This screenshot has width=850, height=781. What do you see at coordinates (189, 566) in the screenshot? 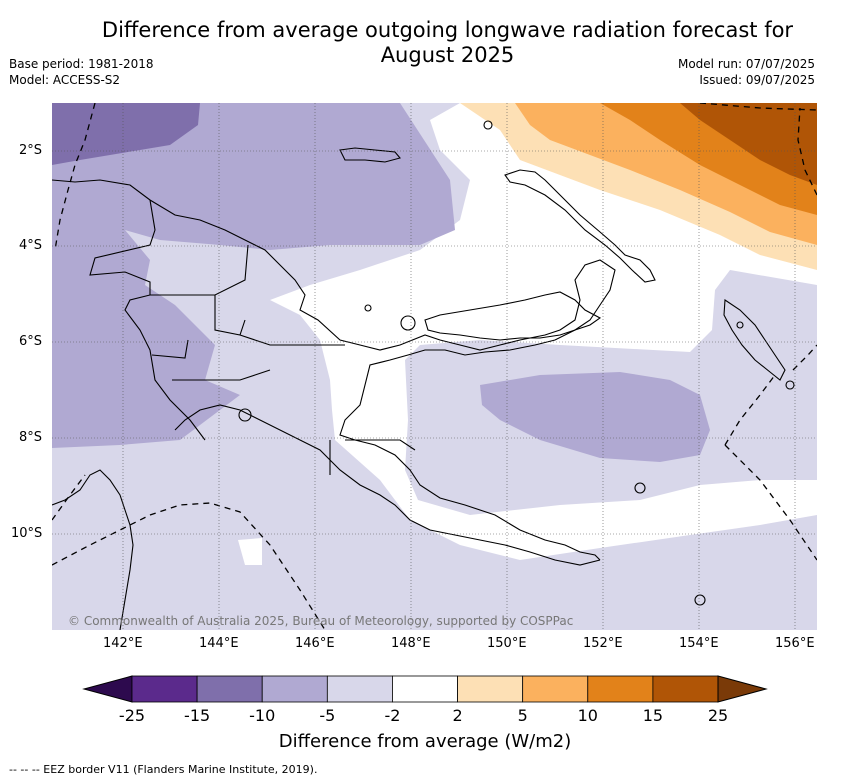
I see `eez-border-southwest` at bounding box center [189, 566].